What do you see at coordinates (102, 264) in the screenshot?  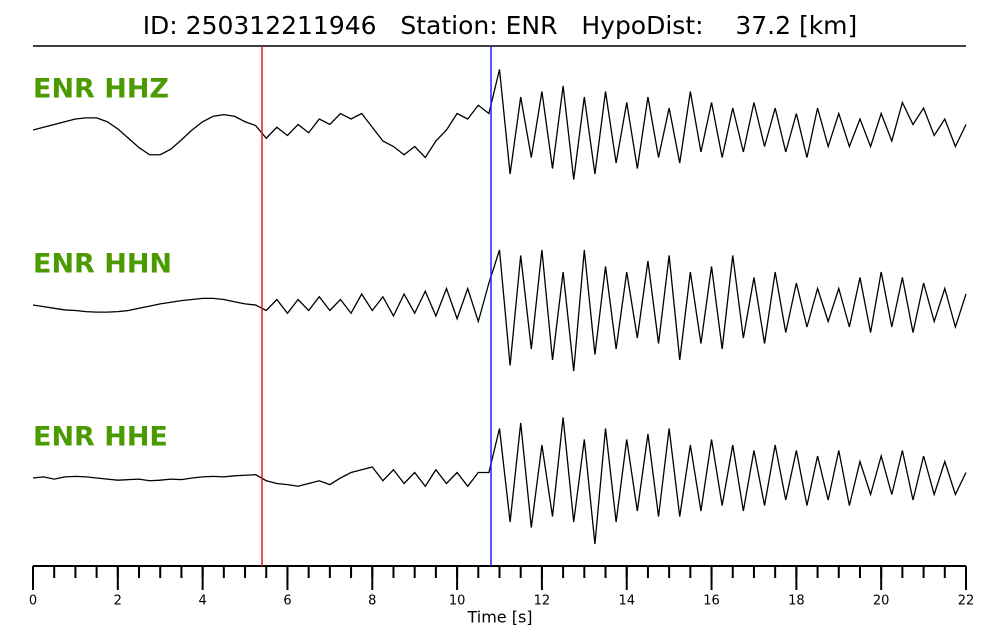 I see `trace-label: ENR HHN` at bounding box center [102, 264].